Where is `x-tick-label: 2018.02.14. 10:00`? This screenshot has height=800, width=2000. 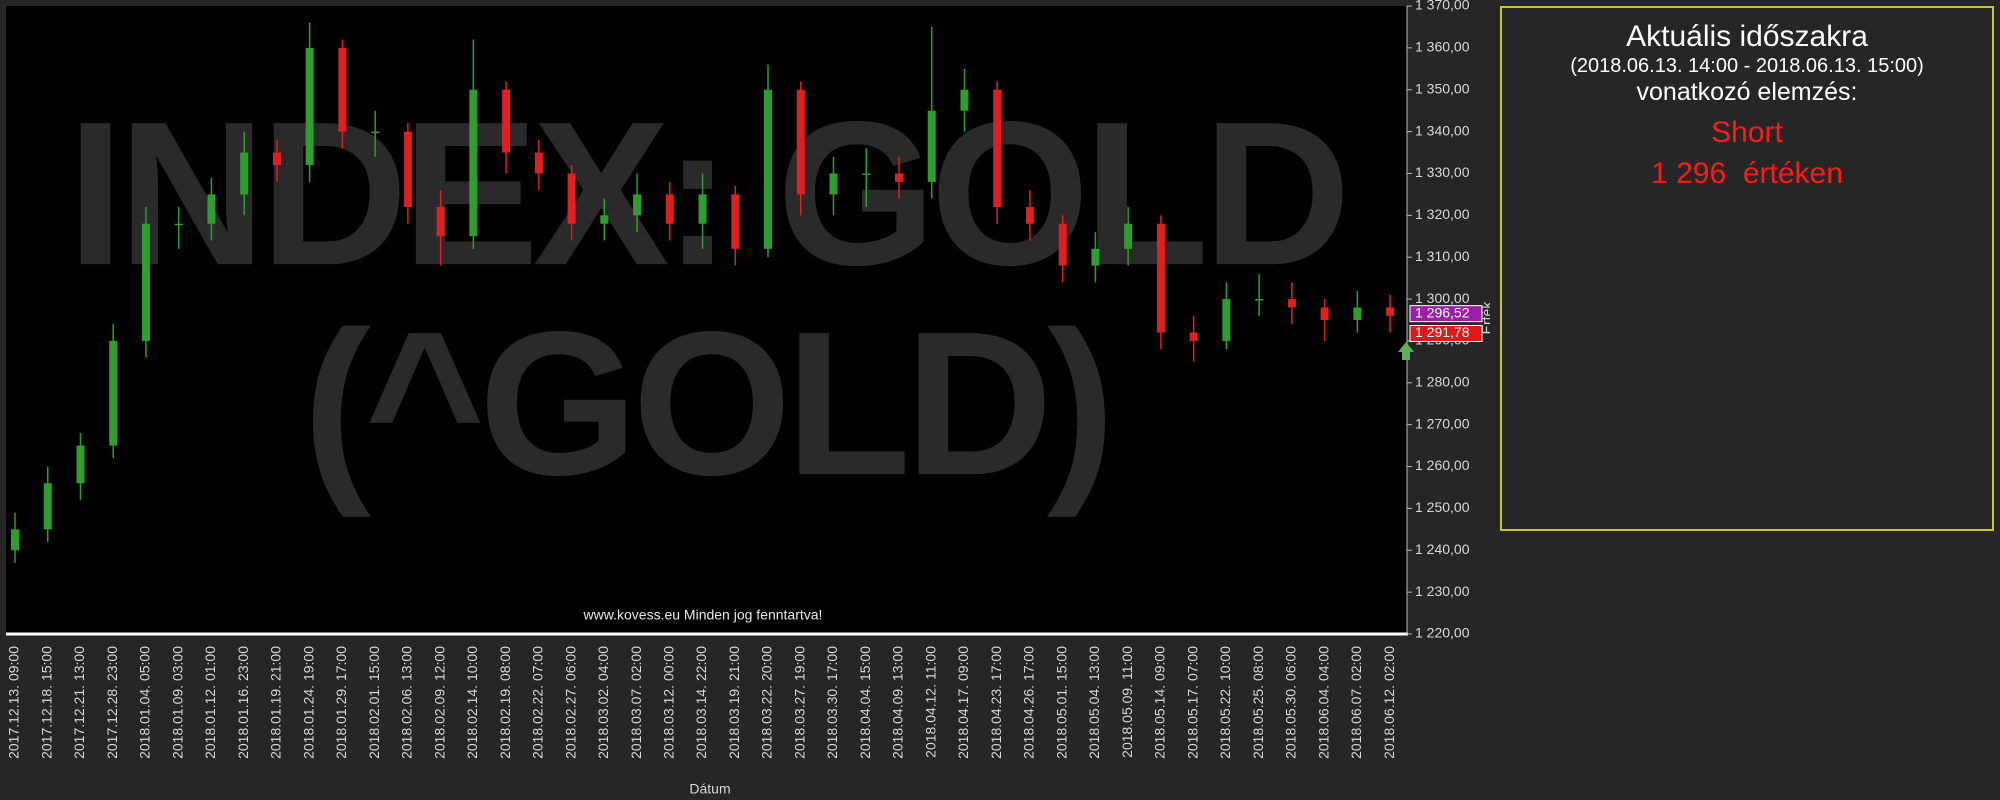 x-tick-label: 2018.02.14. 10:00 is located at coordinates (472, 702).